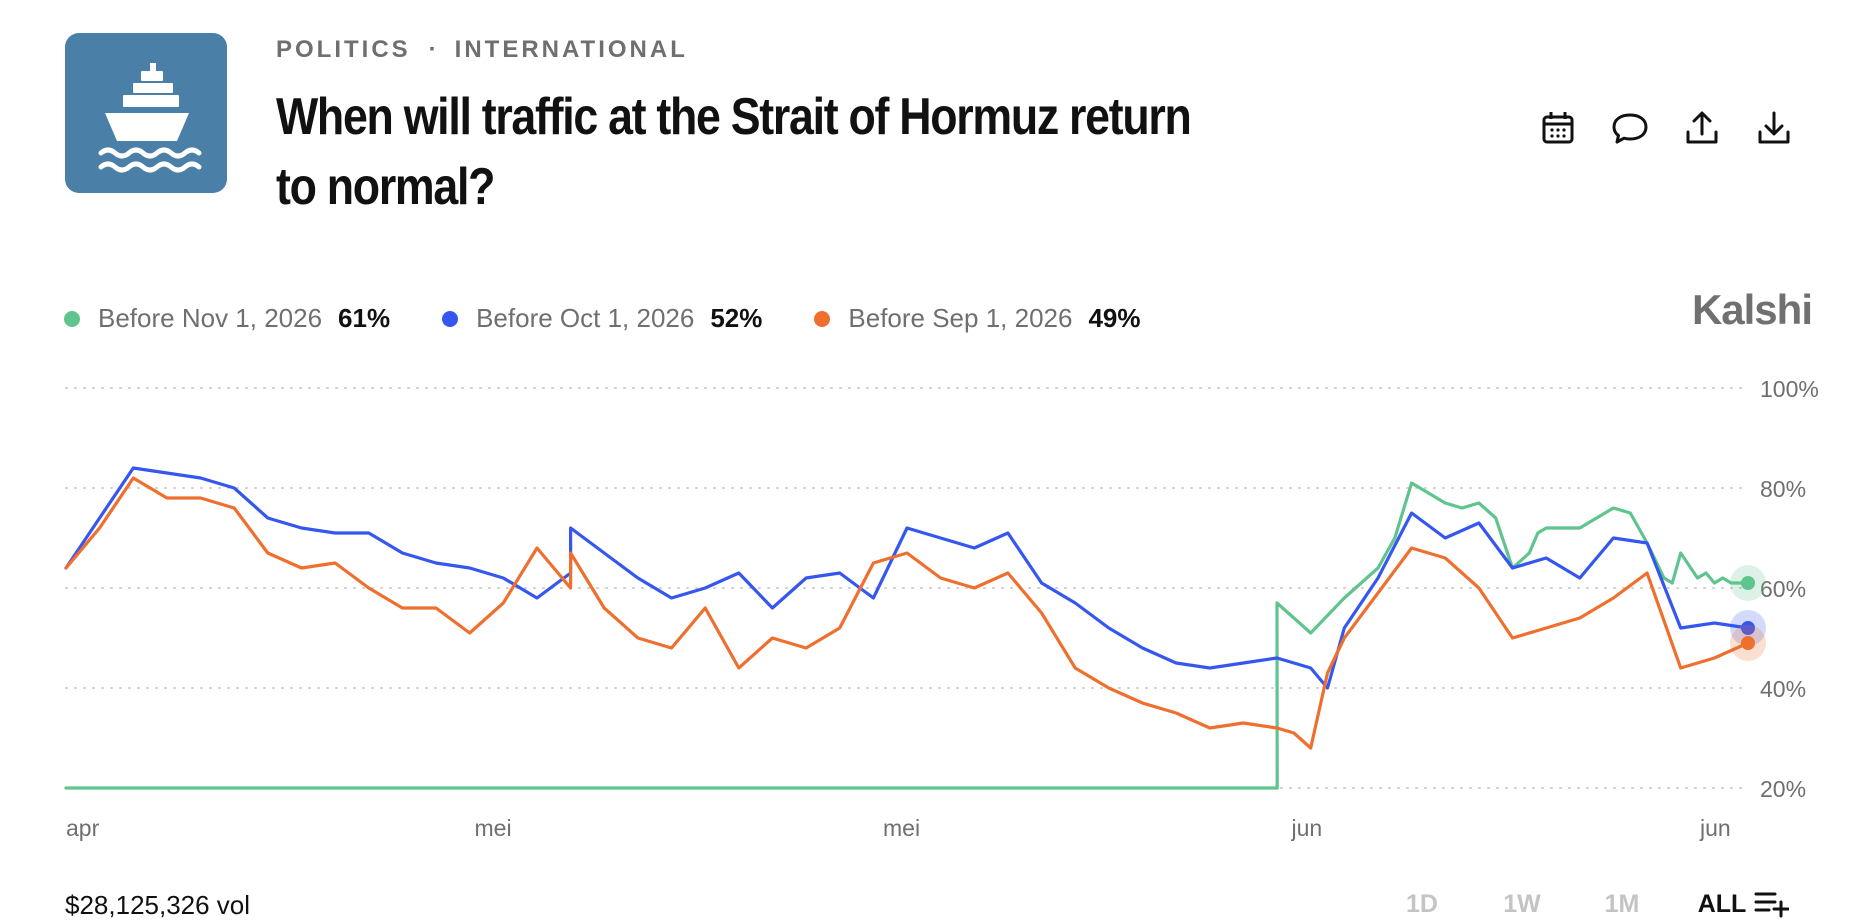 The height and width of the screenshot is (924, 1876). Describe the element at coordinates (1783, 589) in the screenshot. I see `y-tick-label: 60%` at that location.